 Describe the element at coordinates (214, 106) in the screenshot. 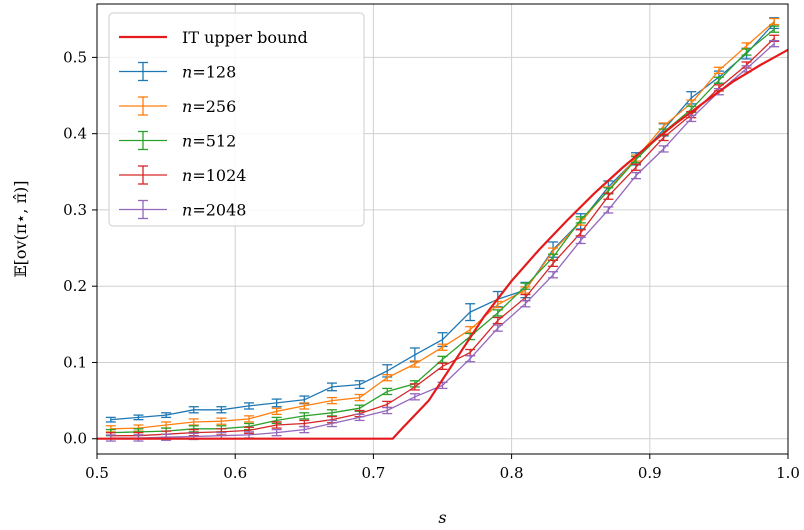

I see `legend-label-value: =256` at that location.